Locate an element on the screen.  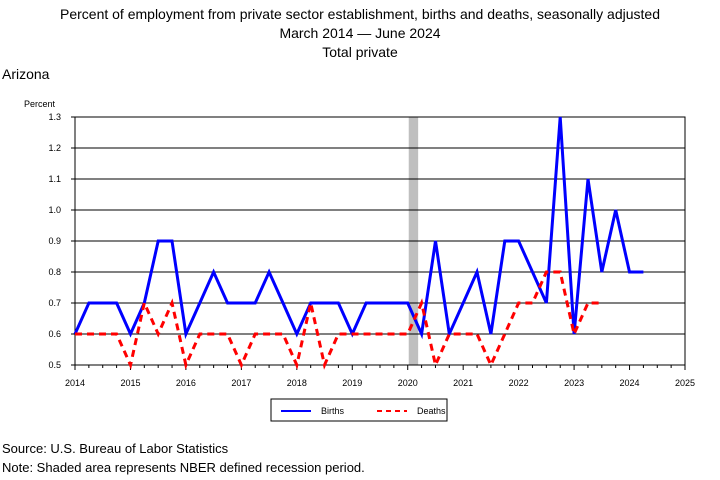
legend-label-deaths: Deaths is located at coordinates (431, 411).